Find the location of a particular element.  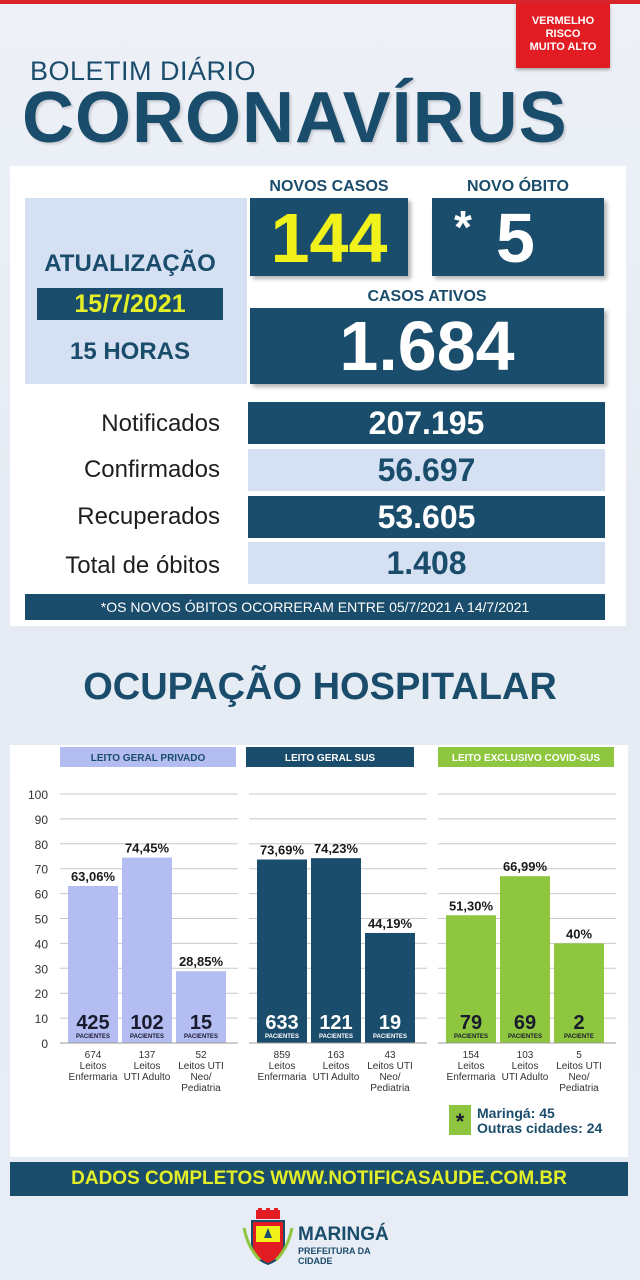

bar-percent-label: 63,06% is located at coordinates (93, 876).